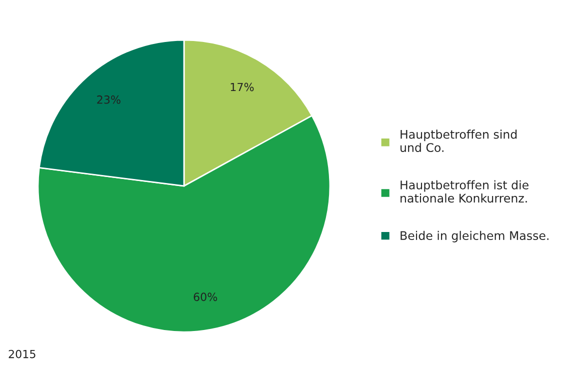  What do you see at coordinates (242, 87) in the screenshot?
I see `data-label: 17%` at bounding box center [242, 87].